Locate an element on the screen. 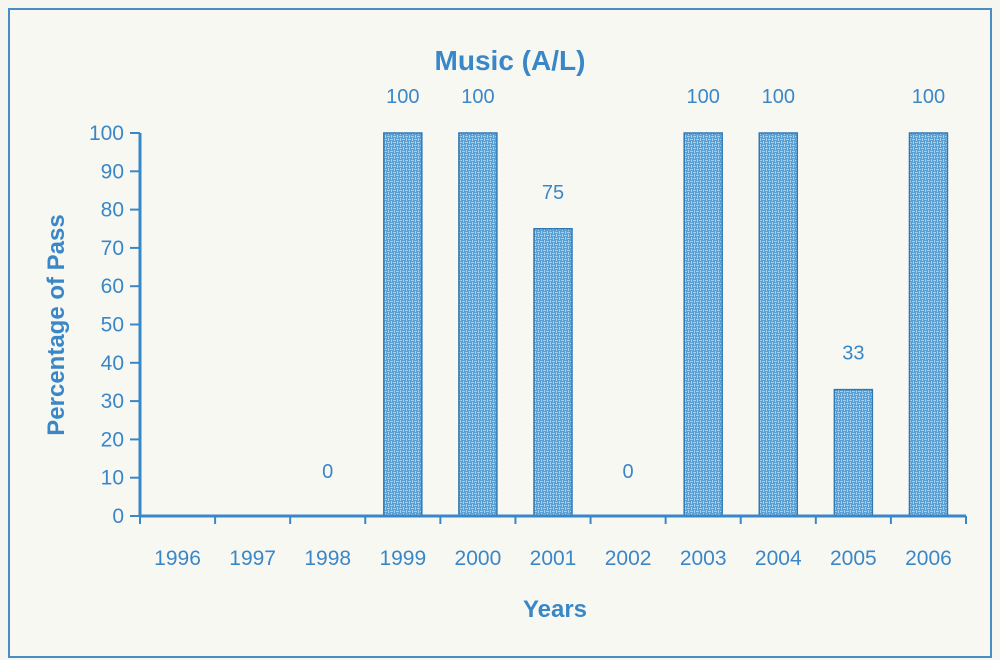 The width and height of the screenshot is (1000, 660). x-axis-label: Years is located at coordinates (555, 609).